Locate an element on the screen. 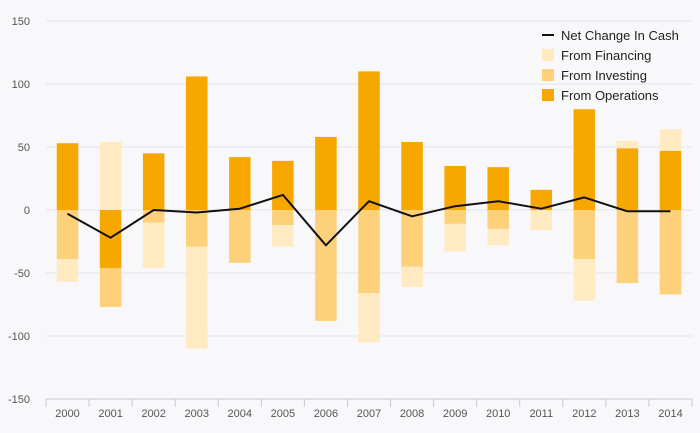 This screenshot has height=433, width=700. bar-from-investing-2010 is located at coordinates (498, 219).